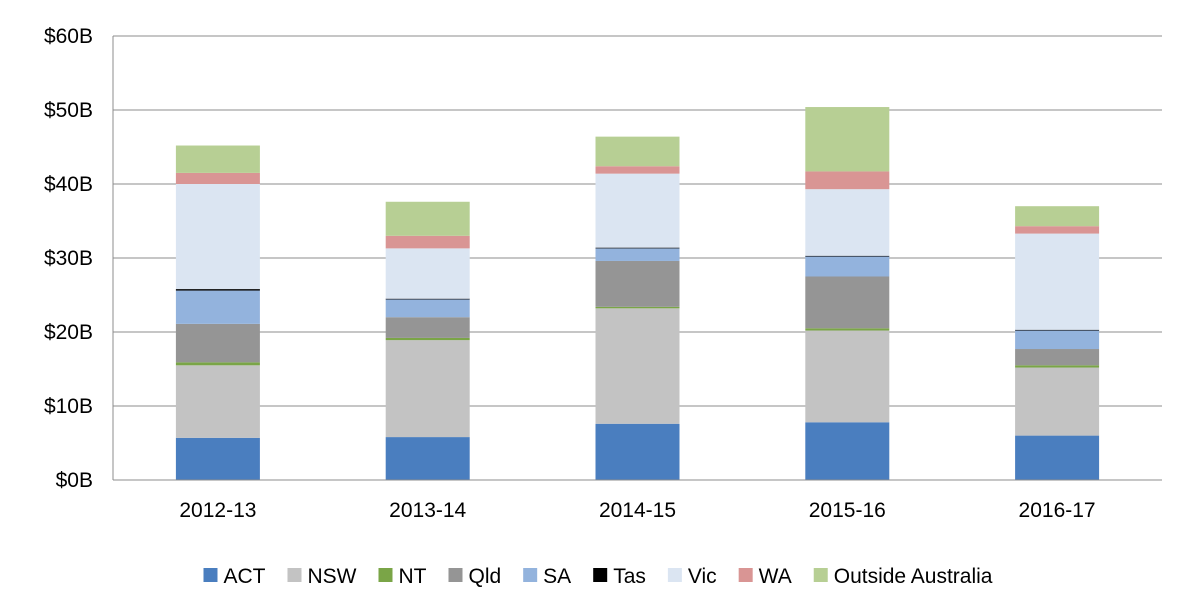 This screenshot has height=610, width=1196. I want to click on y-axis-tick-labels: $0B $10B $20B $30B $40B $50B $60B, so click(68, 258).